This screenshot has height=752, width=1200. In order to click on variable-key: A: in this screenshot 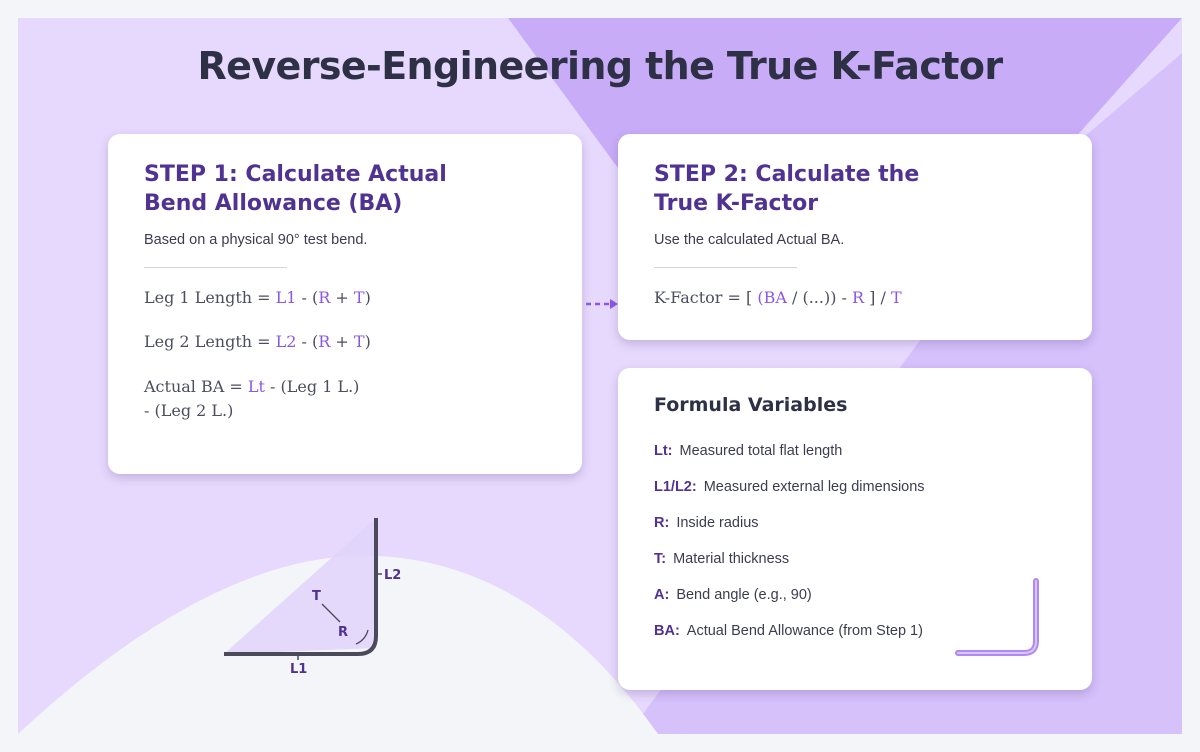, I will do `click(662, 595)`.